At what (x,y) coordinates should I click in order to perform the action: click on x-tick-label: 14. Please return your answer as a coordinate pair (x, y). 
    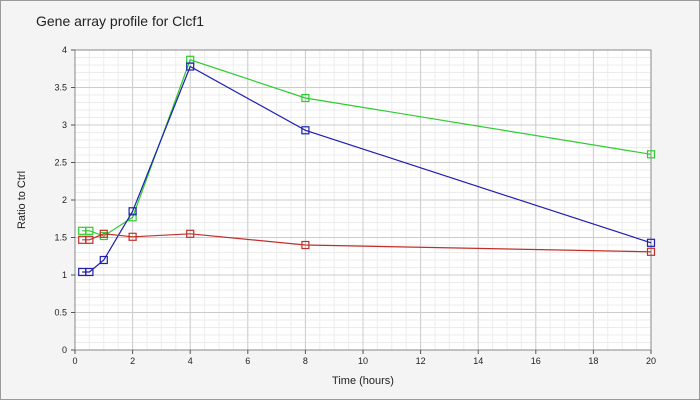
    Looking at the image, I should click on (478, 361).